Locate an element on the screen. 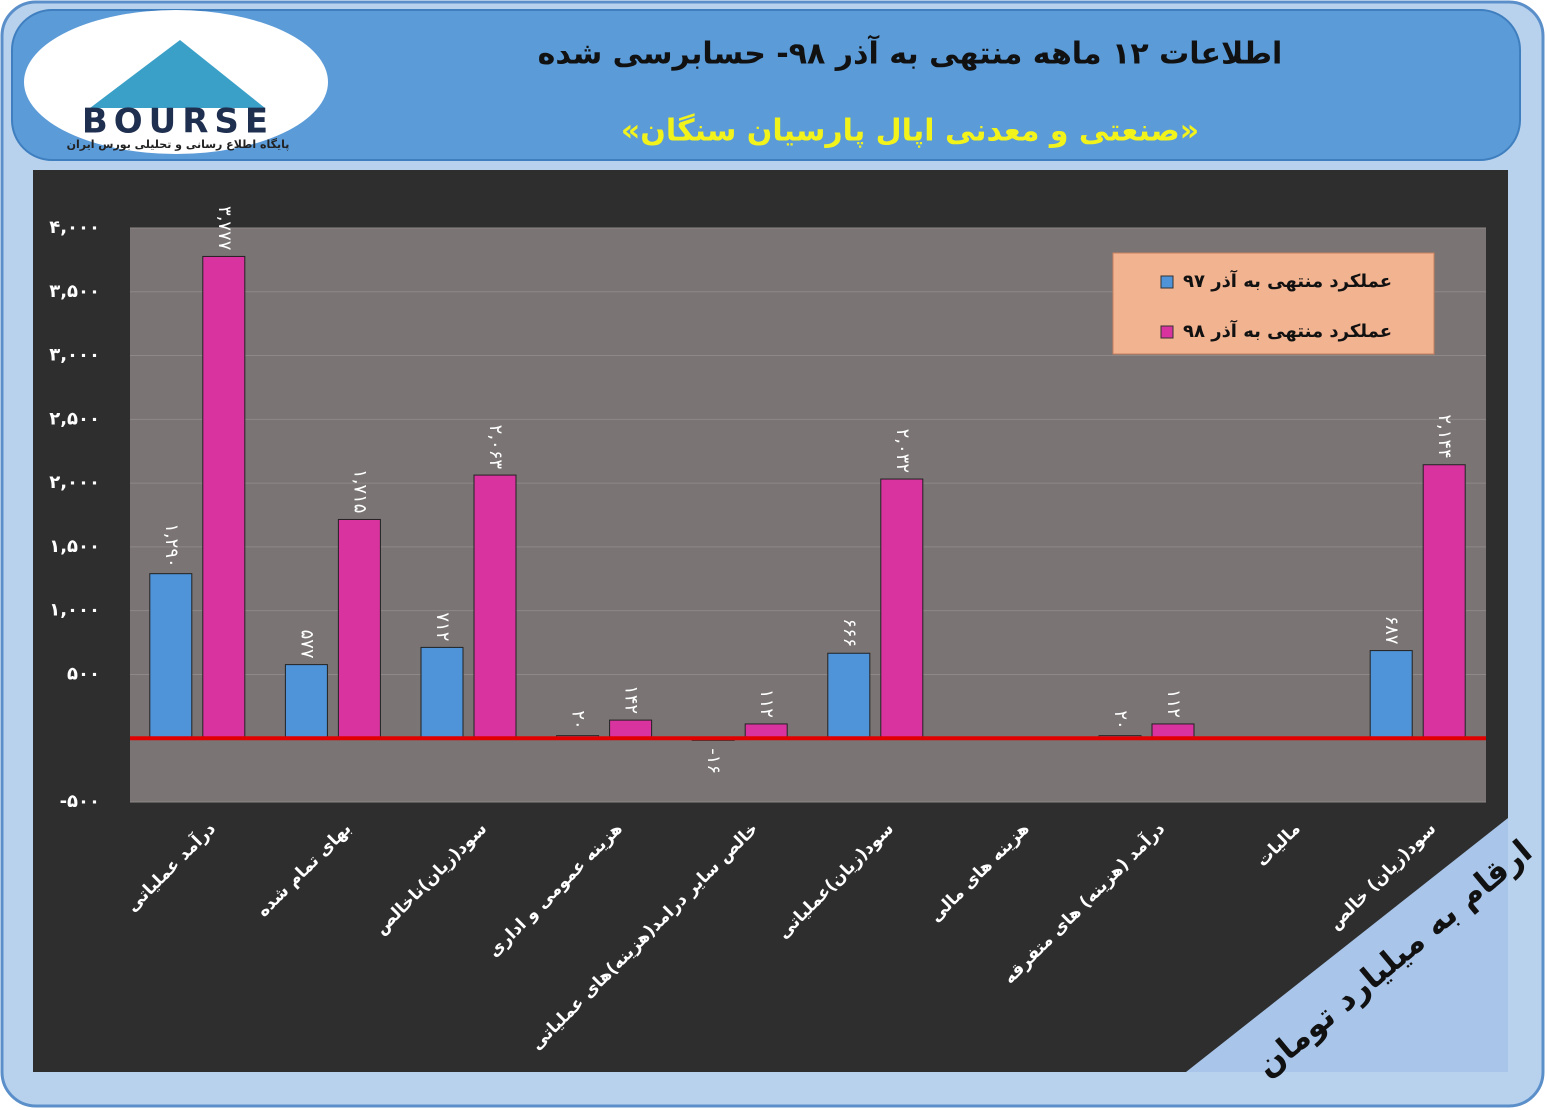 This screenshot has width=1547, height=1110. value-label: ۵۷۷ is located at coordinates (306, 644).